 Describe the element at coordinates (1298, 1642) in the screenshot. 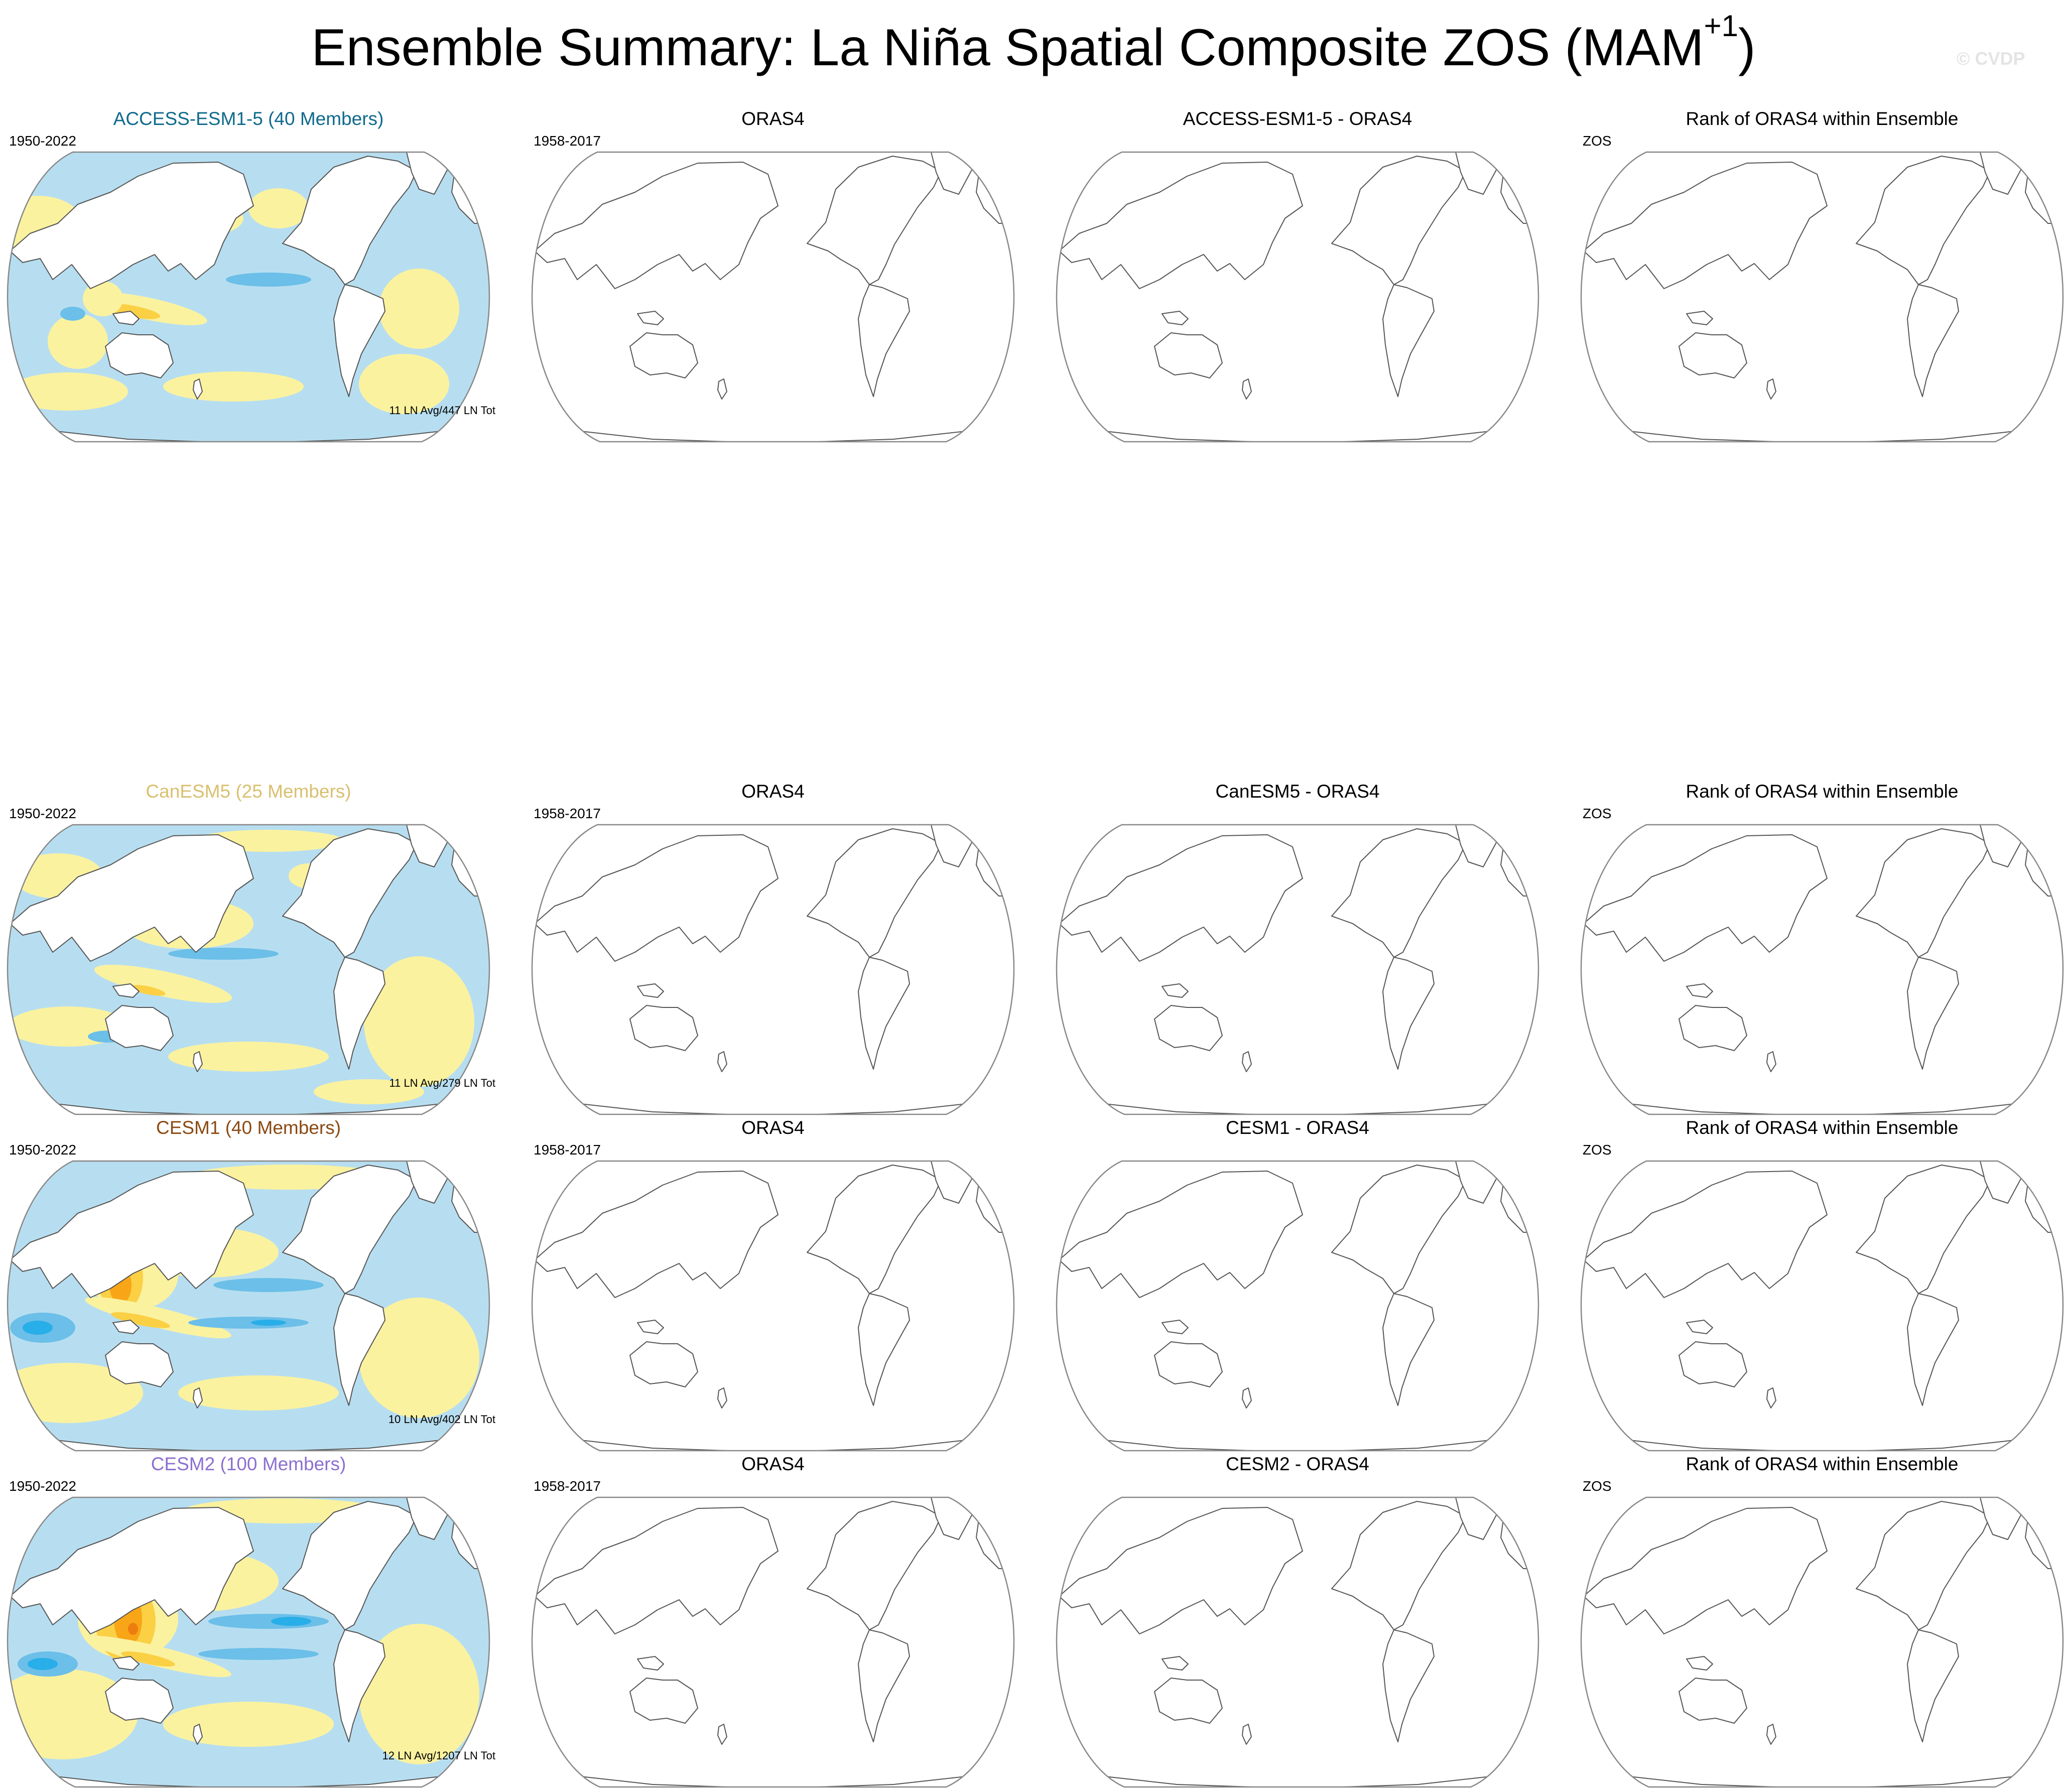

I see `difference-map` at that location.